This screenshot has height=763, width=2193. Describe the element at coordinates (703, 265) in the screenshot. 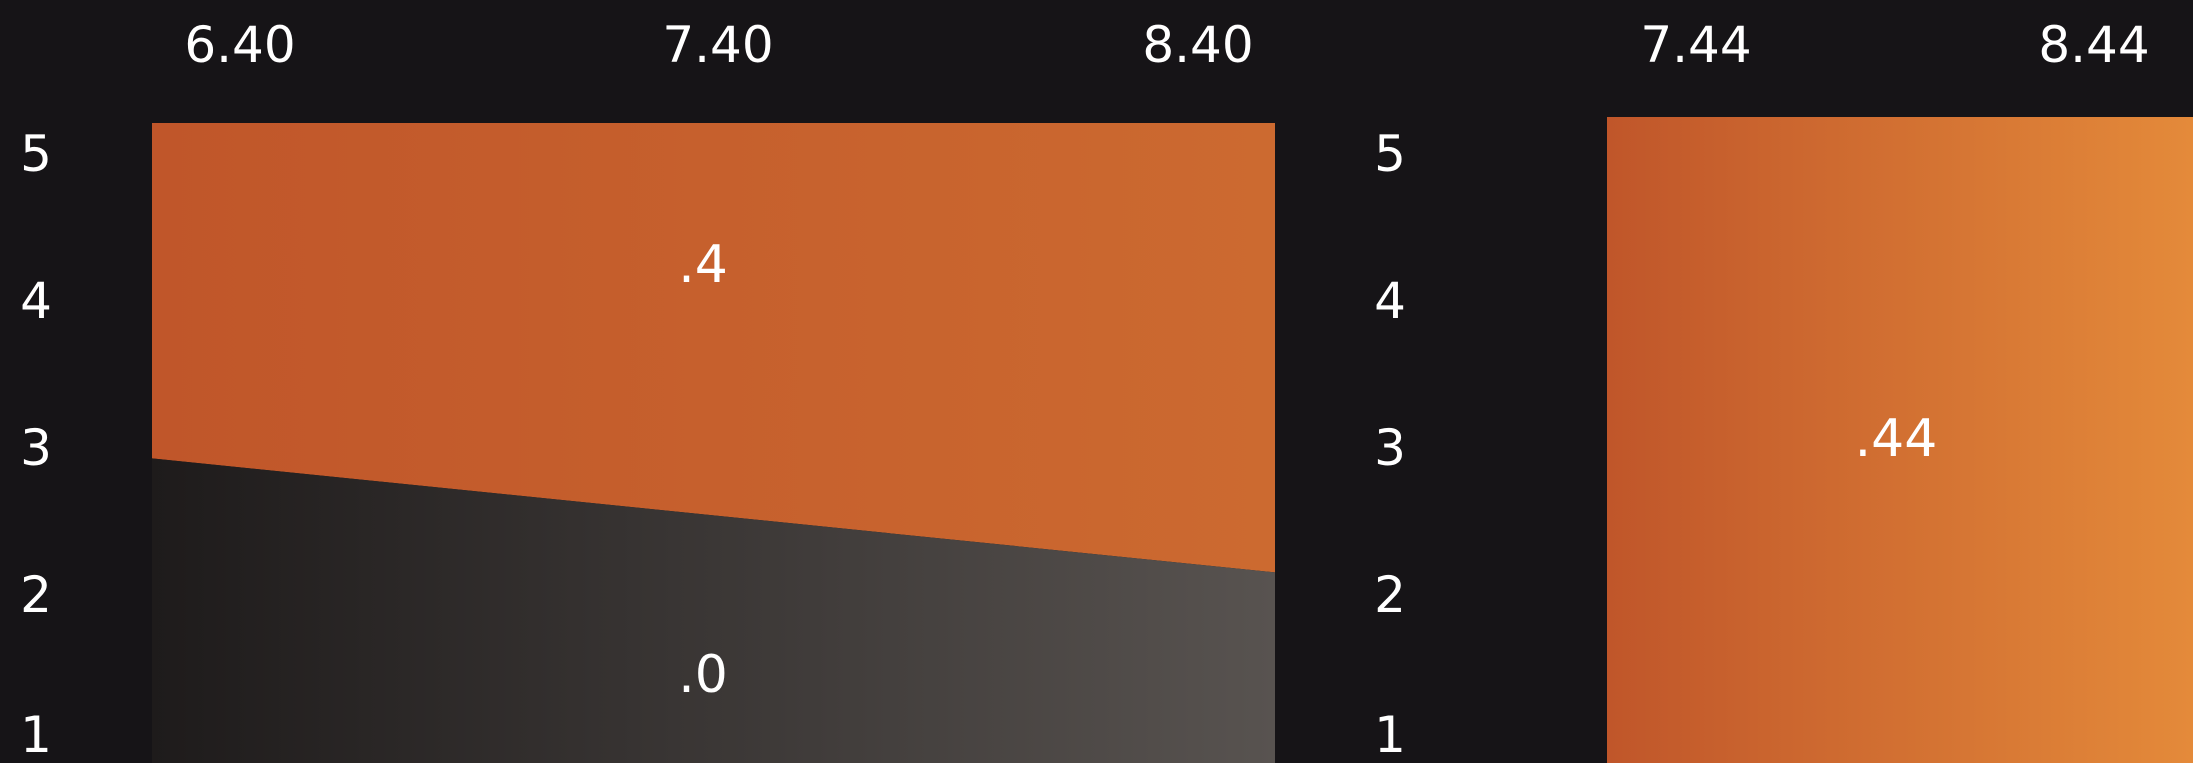

I see `region-upper-label: .4` at that location.